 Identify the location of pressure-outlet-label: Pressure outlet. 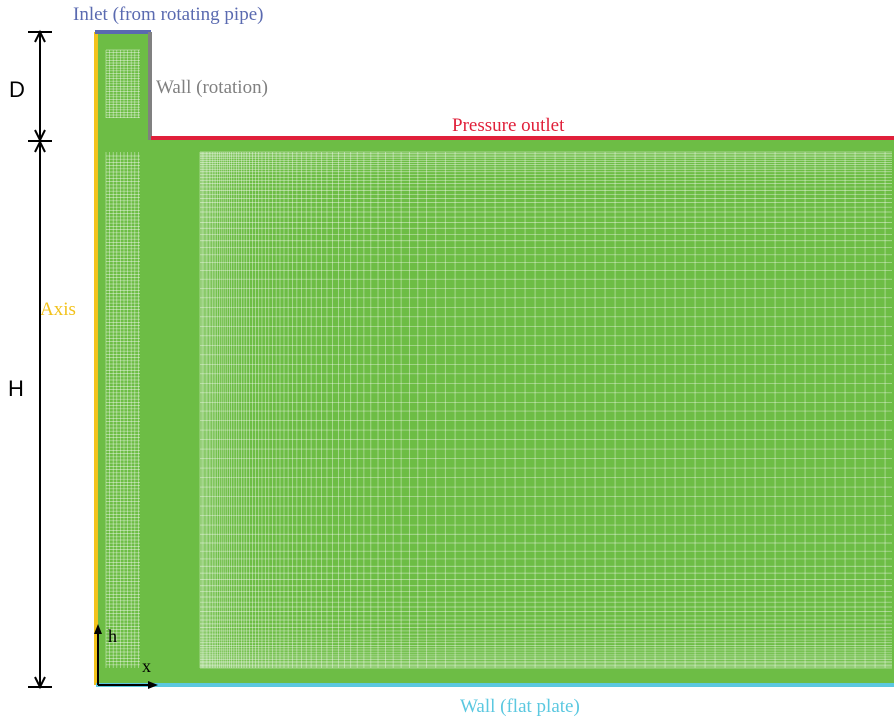
(508, 125).